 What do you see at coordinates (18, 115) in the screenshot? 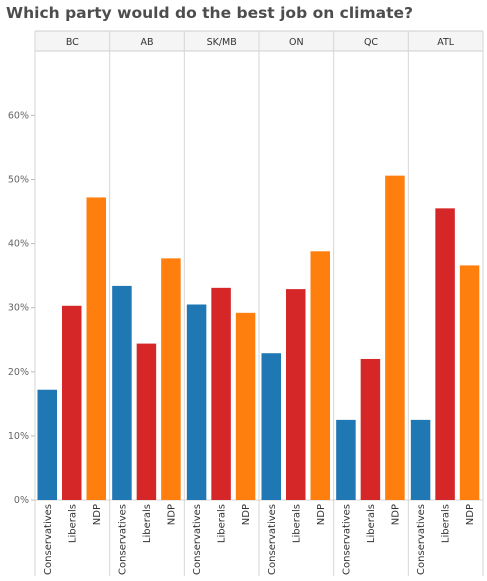
I see `y-tick-label: 60%` at bounding box center [18, 115].